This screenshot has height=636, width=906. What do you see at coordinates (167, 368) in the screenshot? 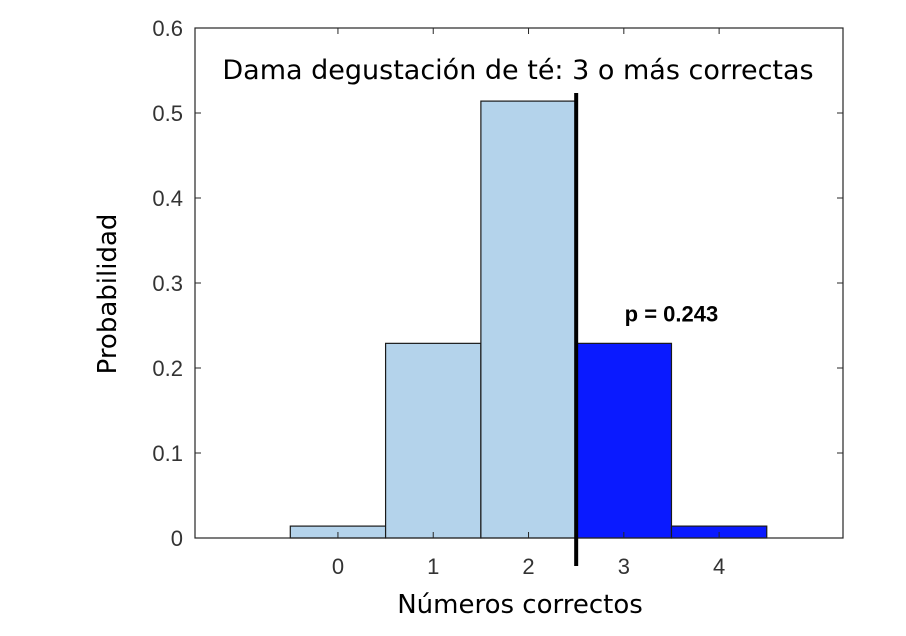
I see `y-tick-label: 0.2` at bounding box center [167, 368].